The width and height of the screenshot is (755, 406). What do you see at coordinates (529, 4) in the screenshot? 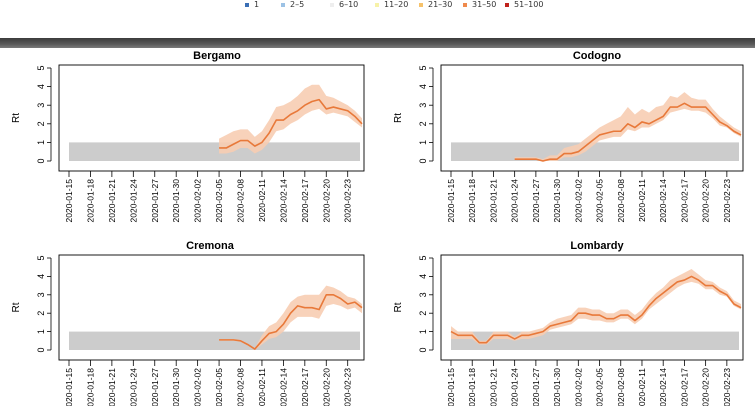
I see `legend-label: 51–100` at bounding box center [529, 4].